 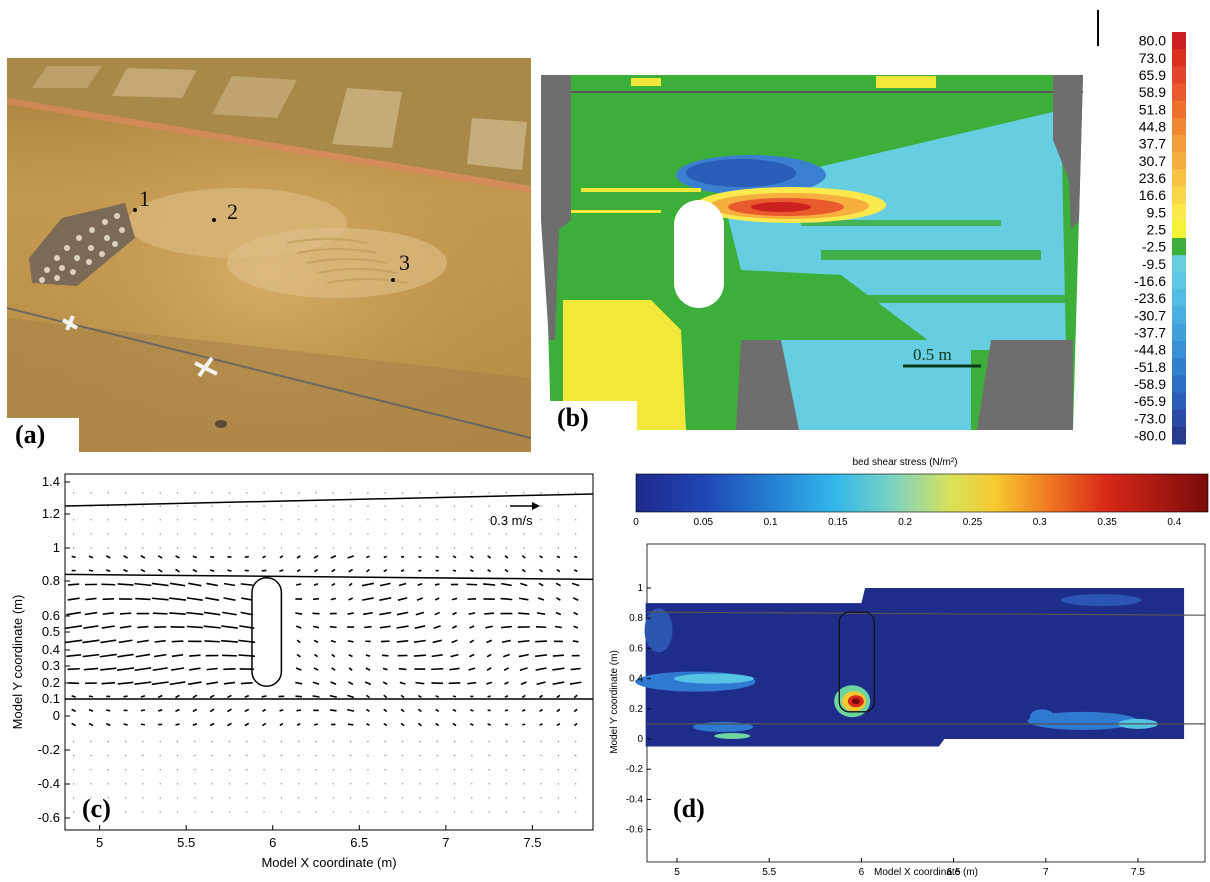 What do you see at coordinates (856, 701) in the screenshot?
I see `contour-hotspot` at bounding box center [856, 701].